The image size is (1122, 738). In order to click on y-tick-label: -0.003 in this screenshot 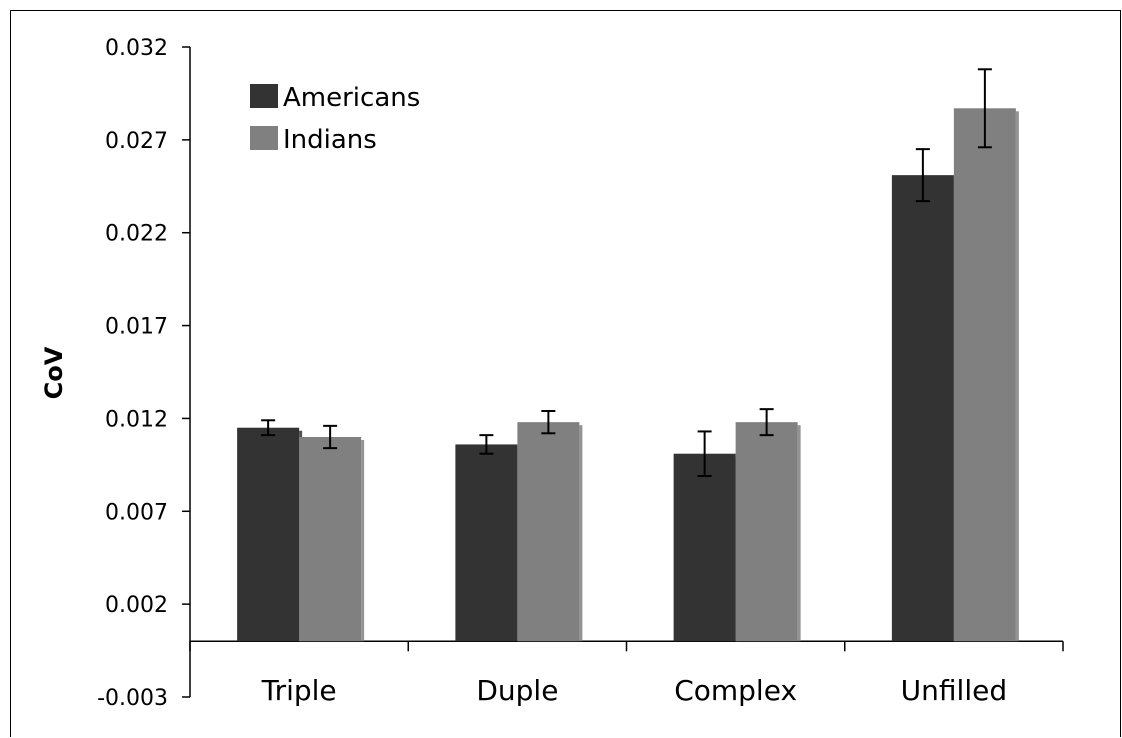, I will do `click(132, 698)`.